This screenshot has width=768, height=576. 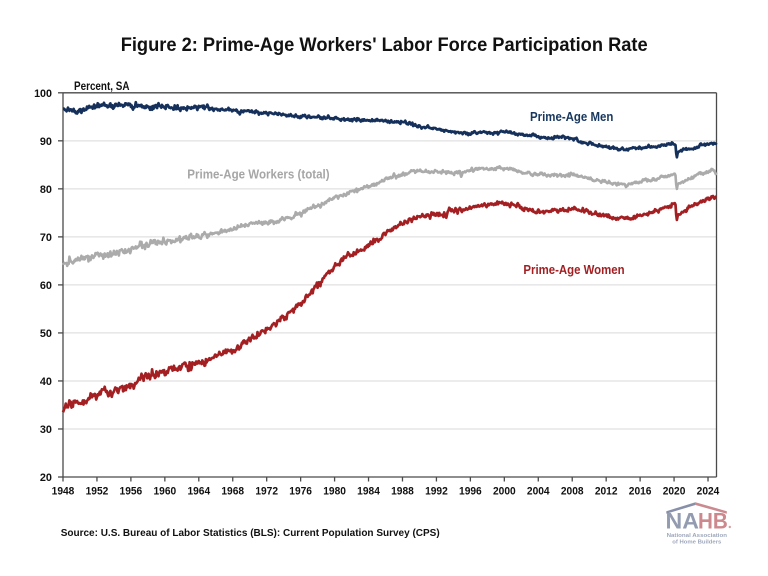 What do you see at coordinates (46, 142) in the screenshot?
I see `svg-text: 90` at bounding box center [46, 142].